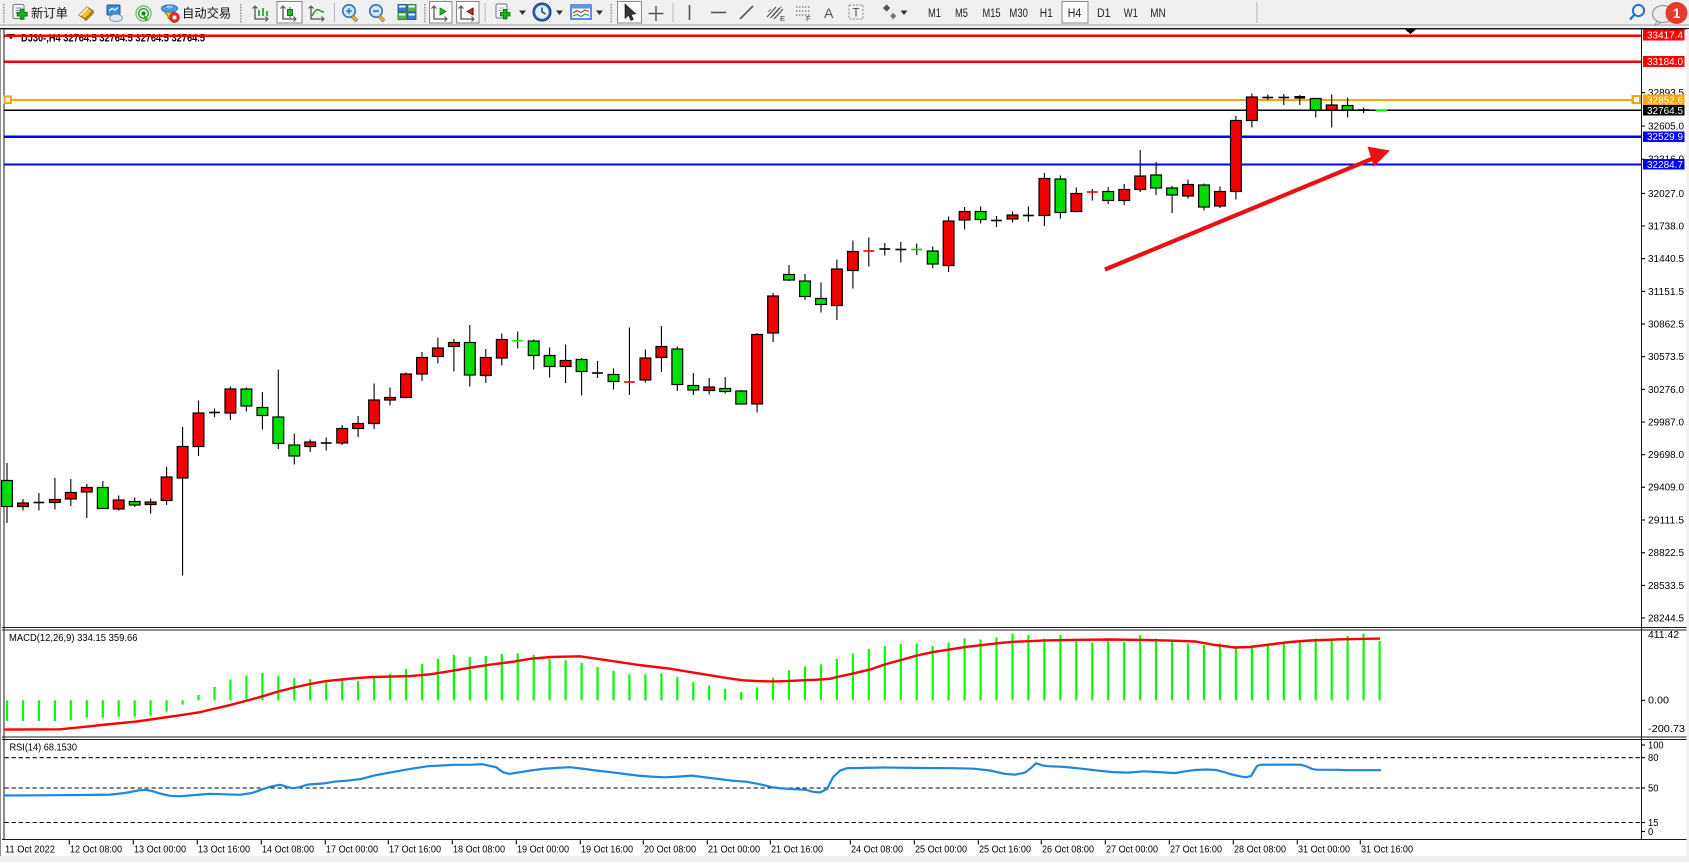 This screenshot has height=867, width=1689. I want to click on svg-text: 80, so click(1653, 758).